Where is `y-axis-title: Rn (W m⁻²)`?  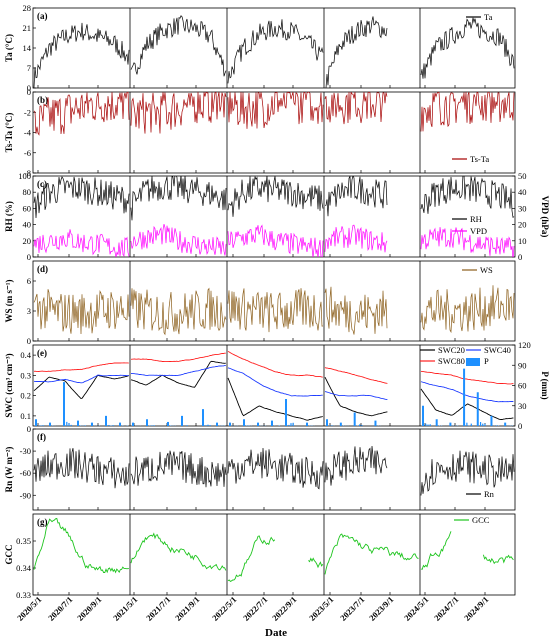 y-axis-title: Rn (W m⁻²) is located at coordinates (9, 470).